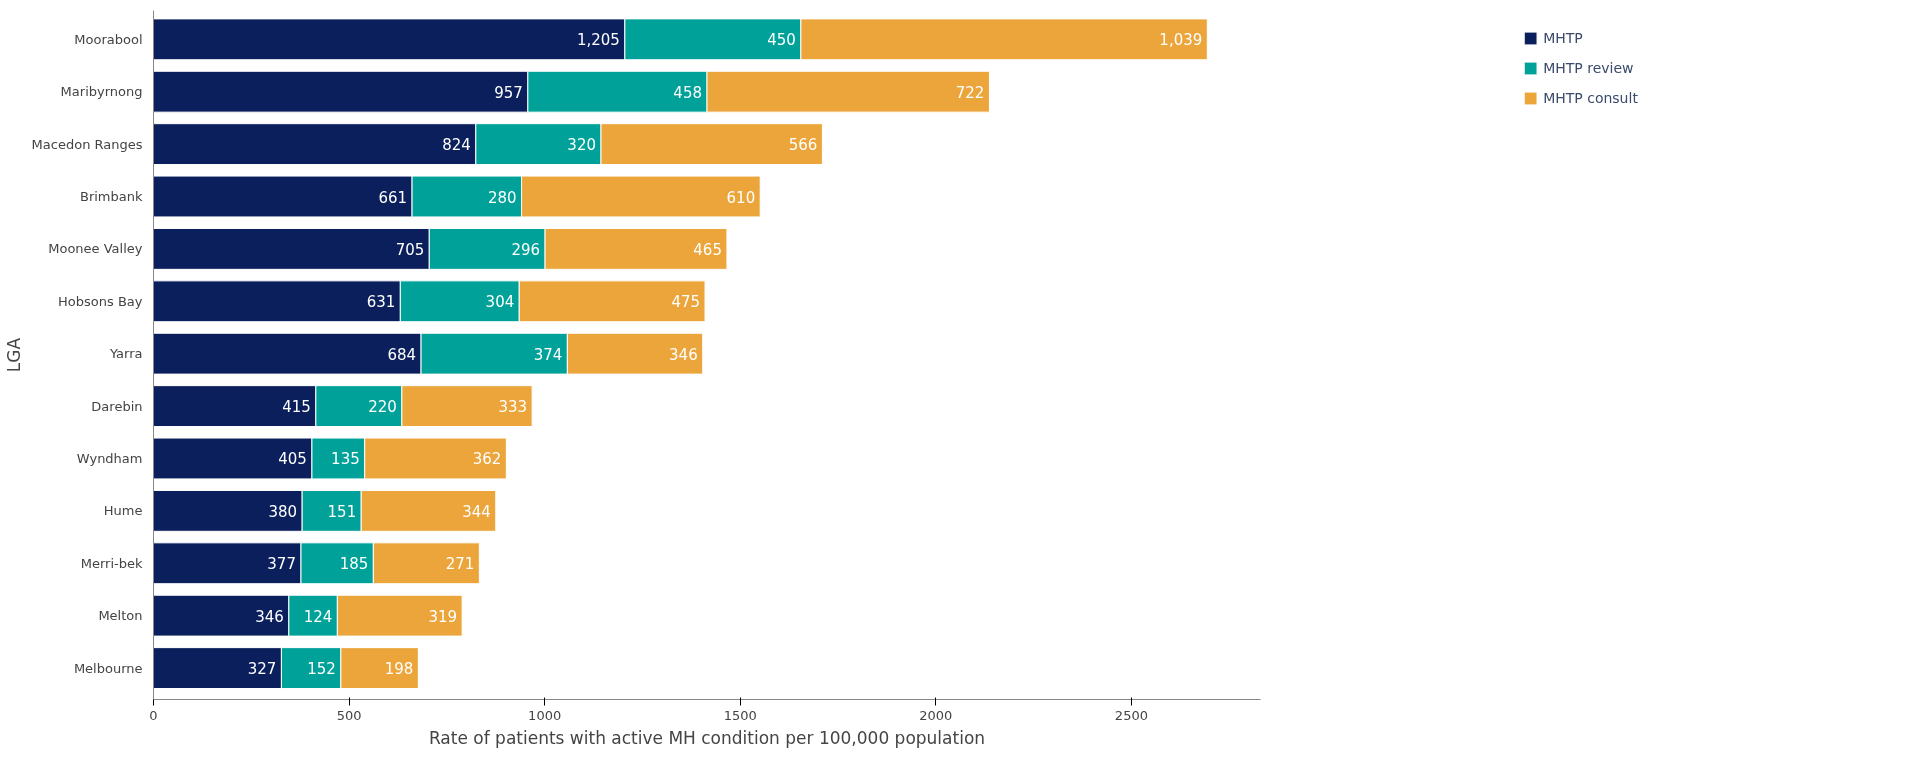 The image size is (1932, 768). What do you see at coordinates (399, 669) in the screenshot?
I see `data-label: 198` at bounding box center [399, 669].